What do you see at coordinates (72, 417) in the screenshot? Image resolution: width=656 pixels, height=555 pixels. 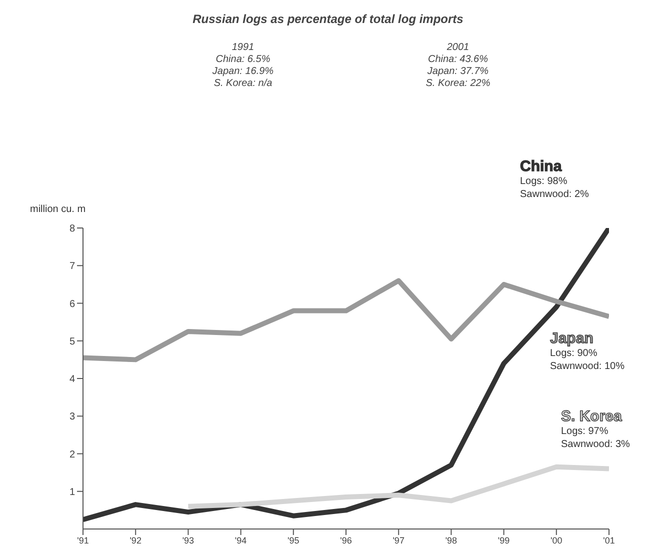 I see `y-tick-label: 3` at bounding box center [72, 417].